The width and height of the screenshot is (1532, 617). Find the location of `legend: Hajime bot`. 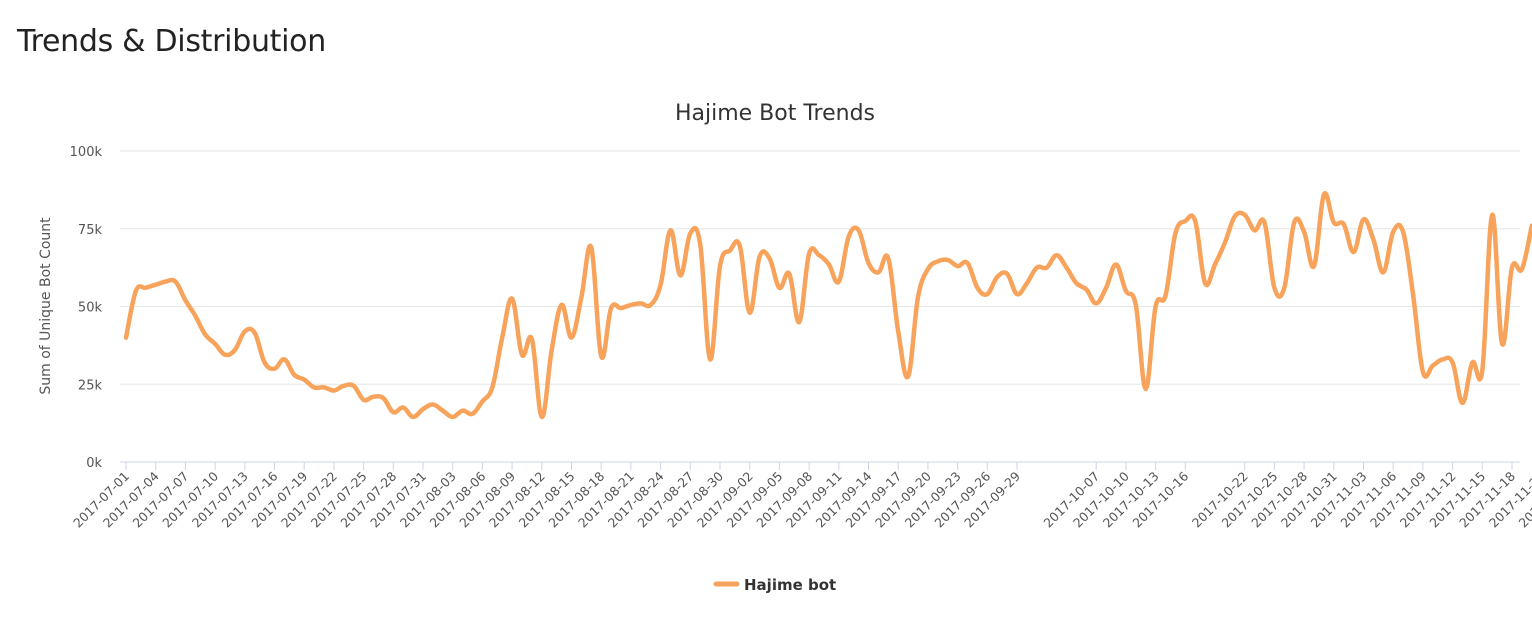

legend: Hajime bot is located at coordinates (774, 585).